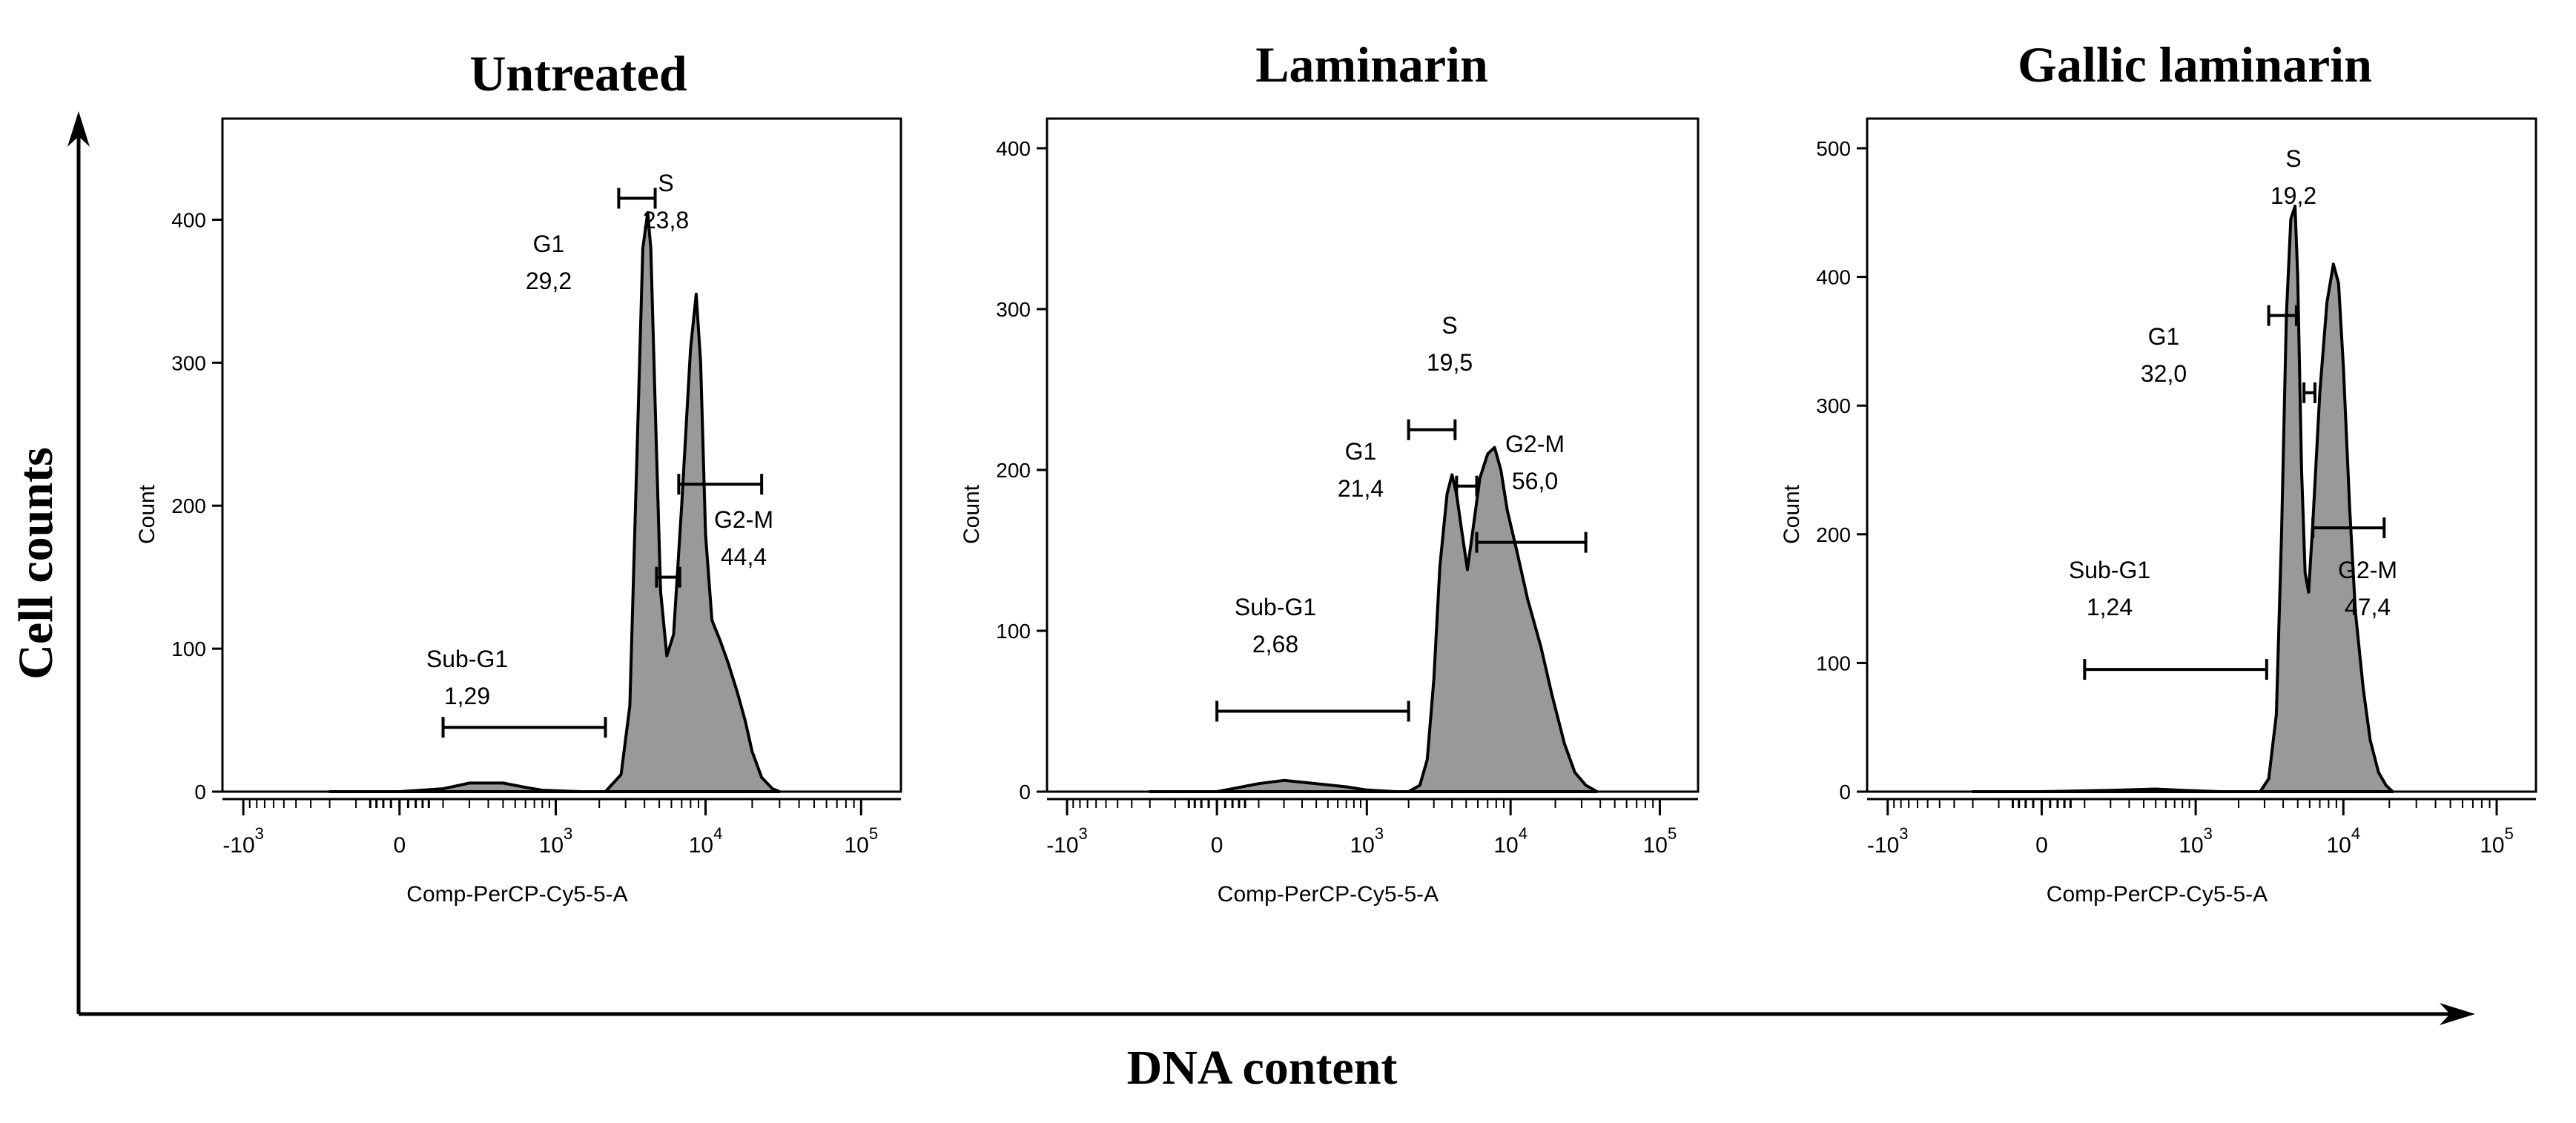 The width and height of the screenshot is (2576, 1123). What do you see at coordinates (744, 556) in the screenshot?
I see `gate-value: 44,4` at bounding box center [744, 556].